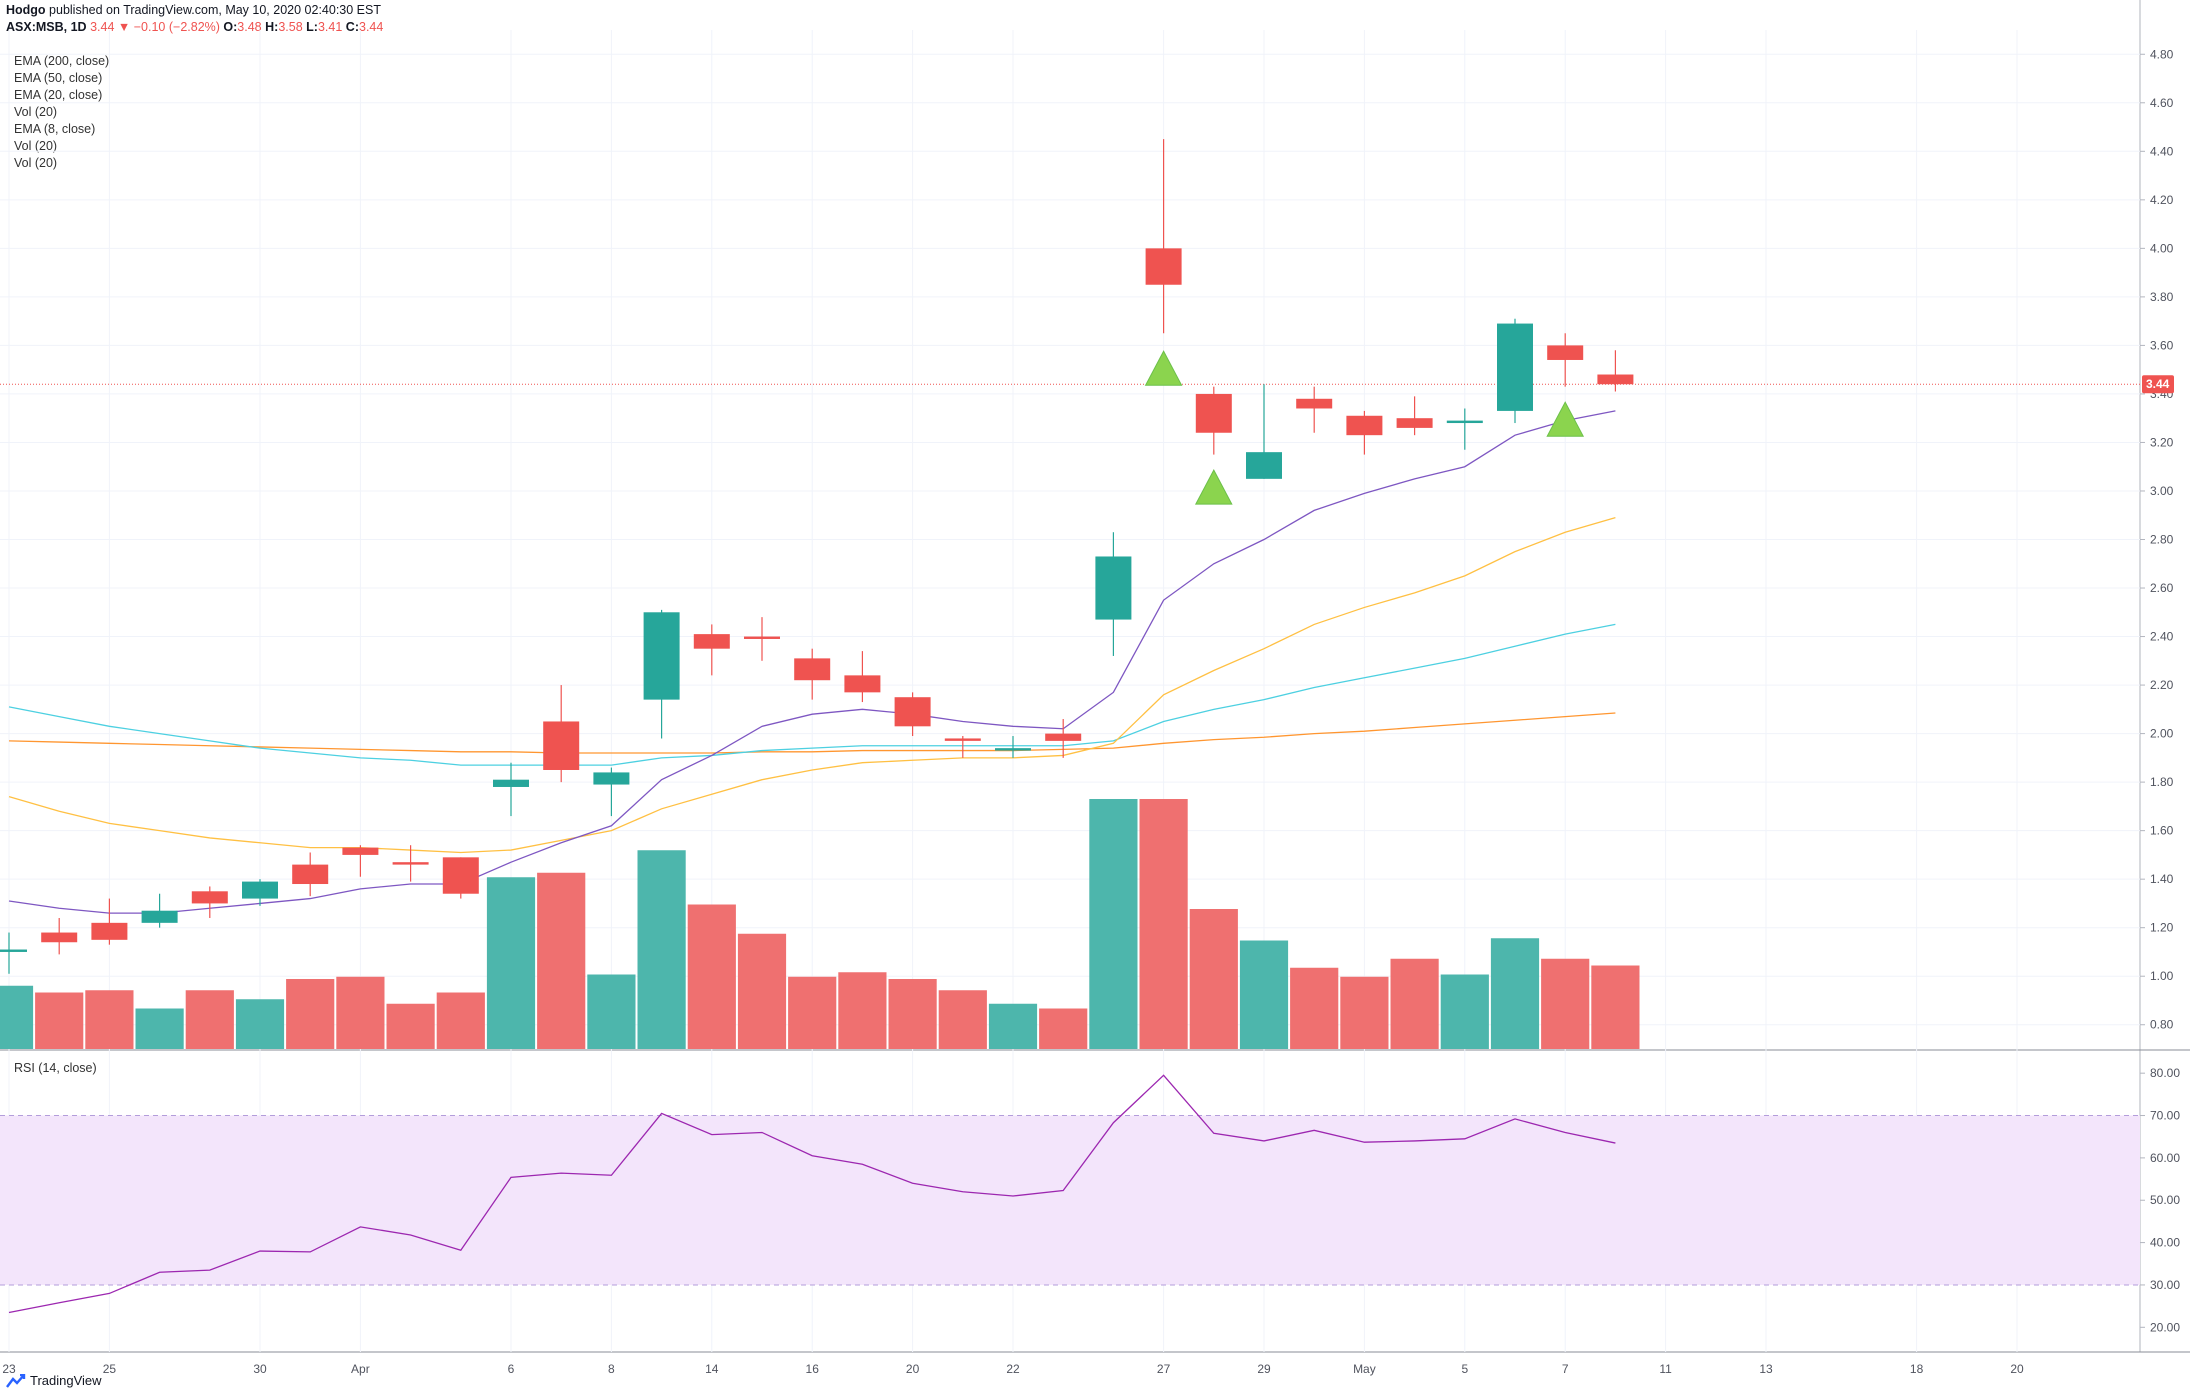  I want to click on rsi-axis-label: 60.00, so click(2165, 1158).